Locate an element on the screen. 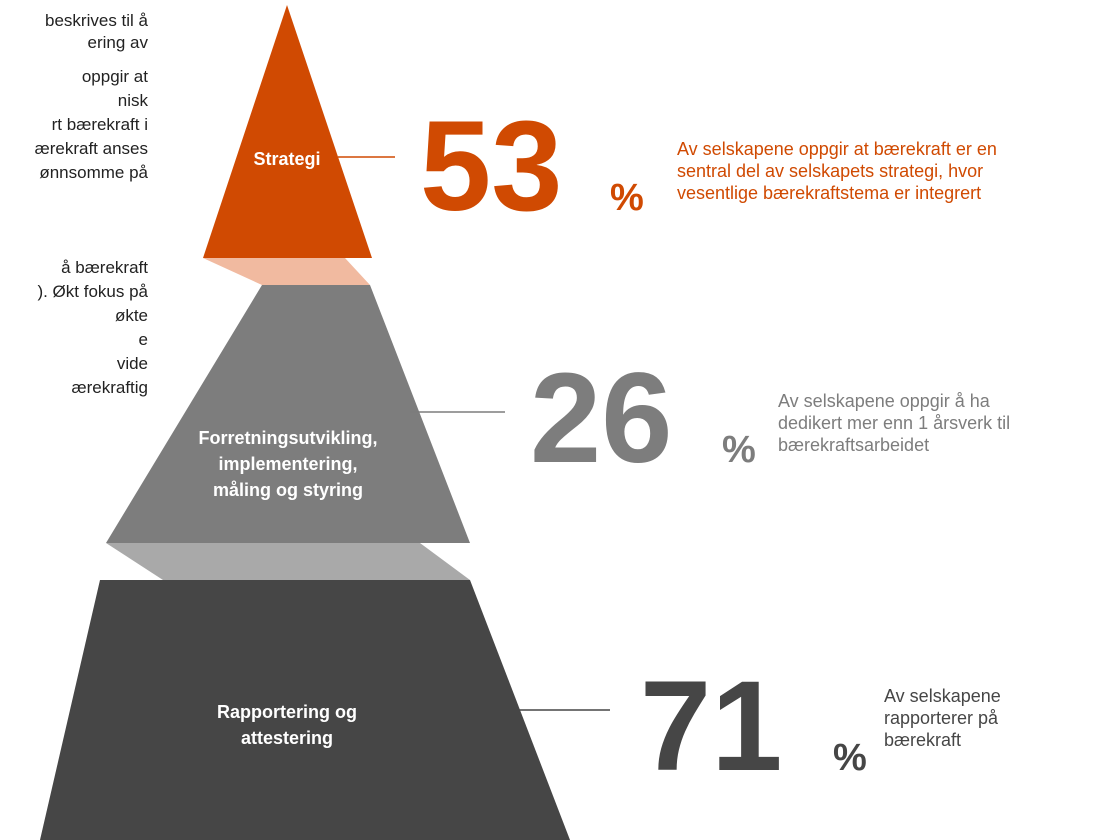  left-text-line: e is located at coordinates (143, 339).